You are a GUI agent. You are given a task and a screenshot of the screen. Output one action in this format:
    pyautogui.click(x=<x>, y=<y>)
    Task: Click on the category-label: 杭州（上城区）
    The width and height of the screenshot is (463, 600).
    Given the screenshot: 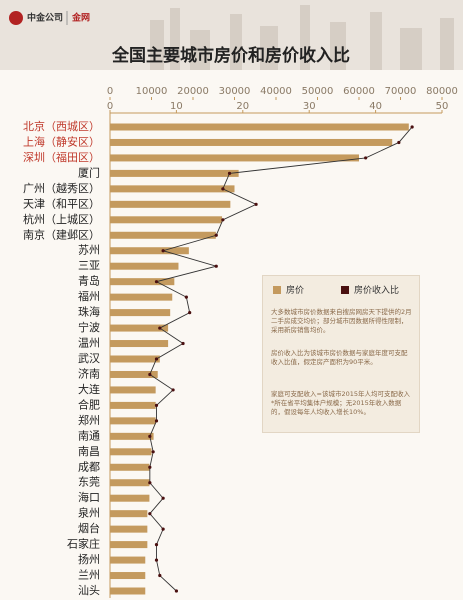 What is the action you would take?
    pyautogui.click(x=61, y=219)
    